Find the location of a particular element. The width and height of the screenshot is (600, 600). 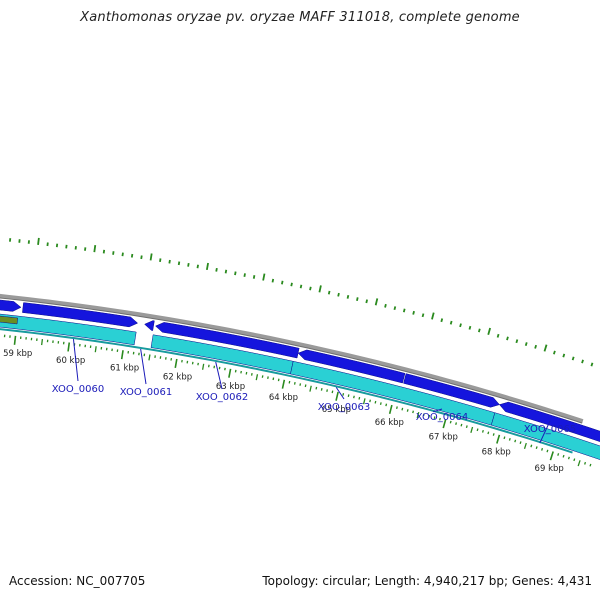

scale-label: 62 kbp is located at coordinates (177, 377).